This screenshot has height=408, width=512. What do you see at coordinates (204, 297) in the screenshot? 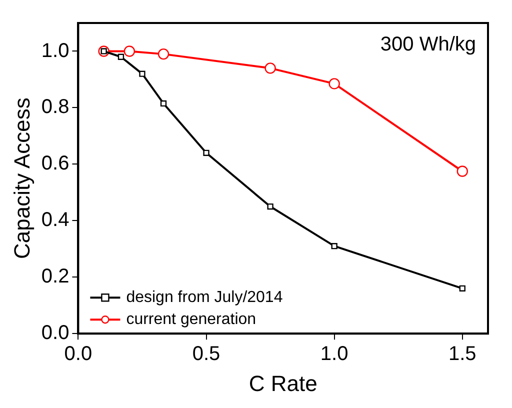
I see `legend-label: design from July/2014` at bounding box center [204, 297].